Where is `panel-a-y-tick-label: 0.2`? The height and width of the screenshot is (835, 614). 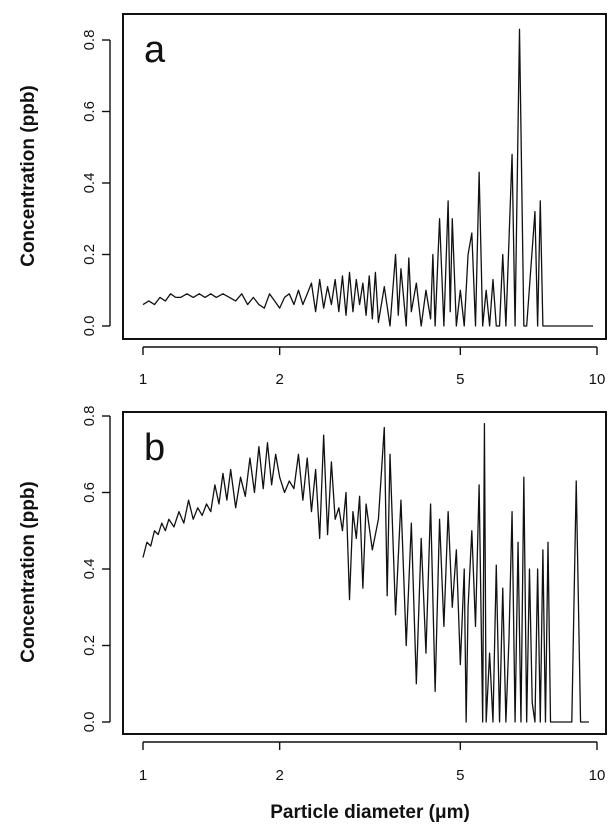
panel-a-y-tick-label: 0.2 is located at coordinates (89, 254).